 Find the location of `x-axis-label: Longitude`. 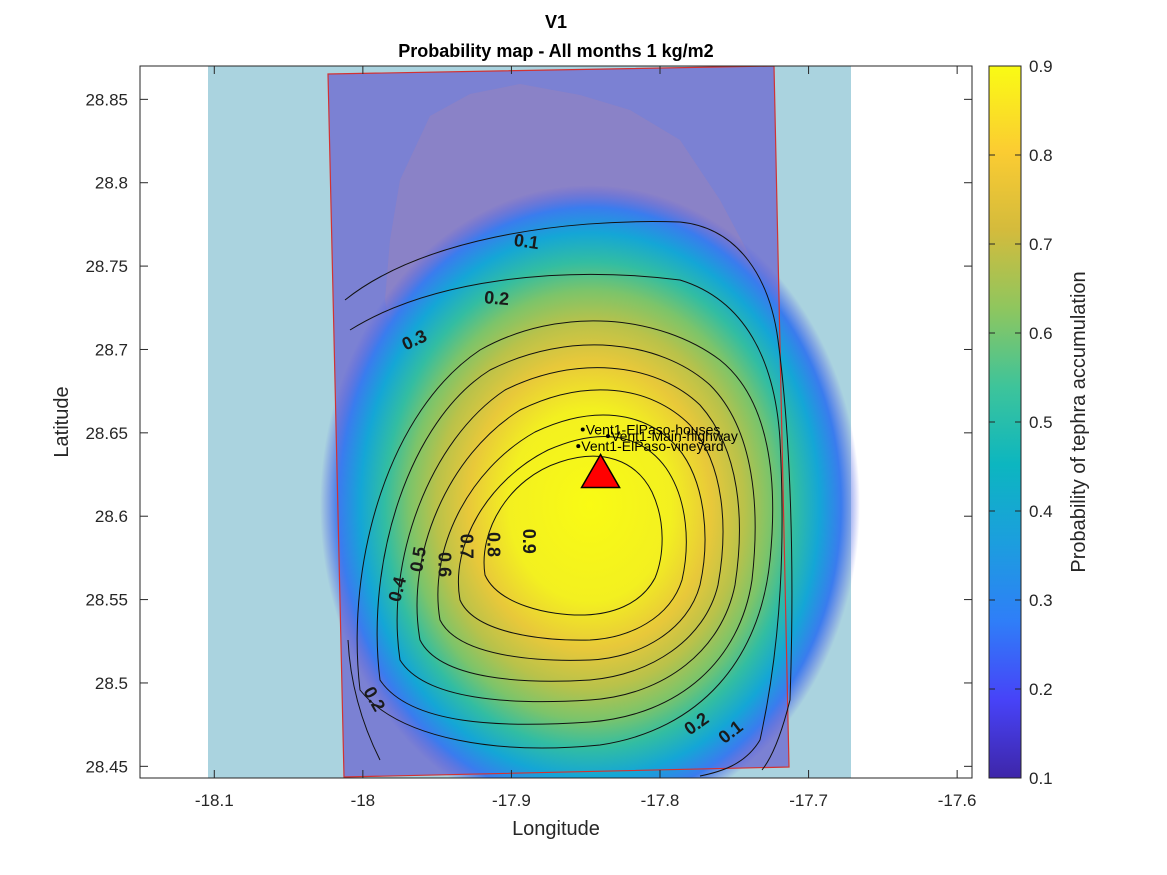

x-axis-label: Longitude is located at coordinates (556, 829).